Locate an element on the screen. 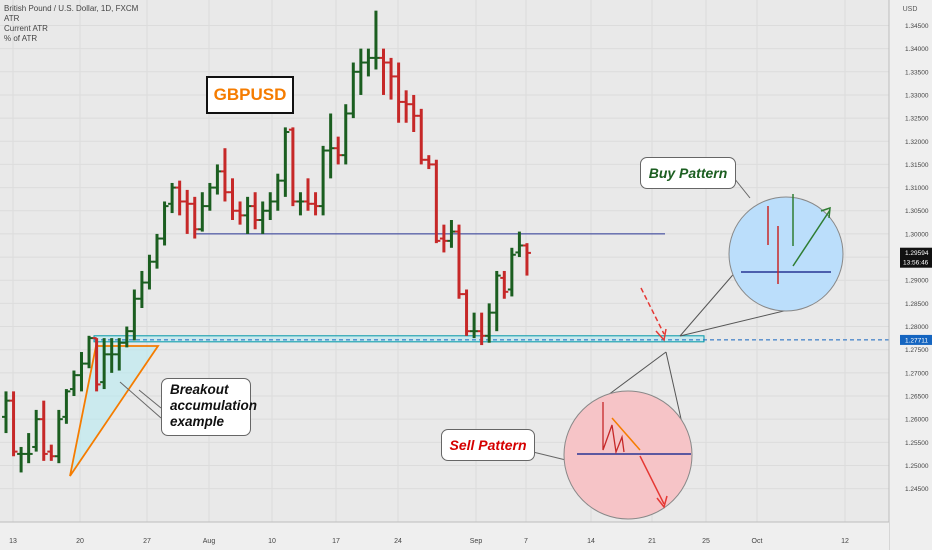 This screenshot has width=932, height=550. time-tick-label: Oct is located at coordinates (757, 541).